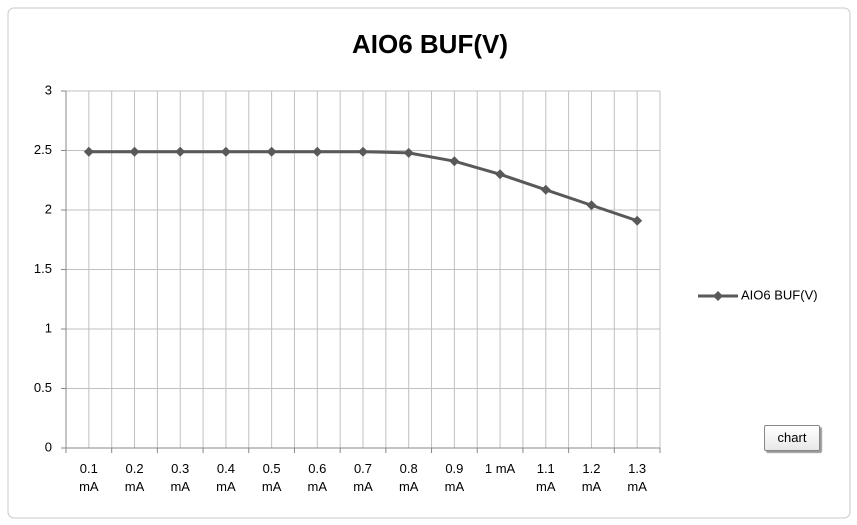  What do you see at coordinates (48, 446) in the screenshot?
I see `y-tick-label: 0` at bounding box center [48, 446].